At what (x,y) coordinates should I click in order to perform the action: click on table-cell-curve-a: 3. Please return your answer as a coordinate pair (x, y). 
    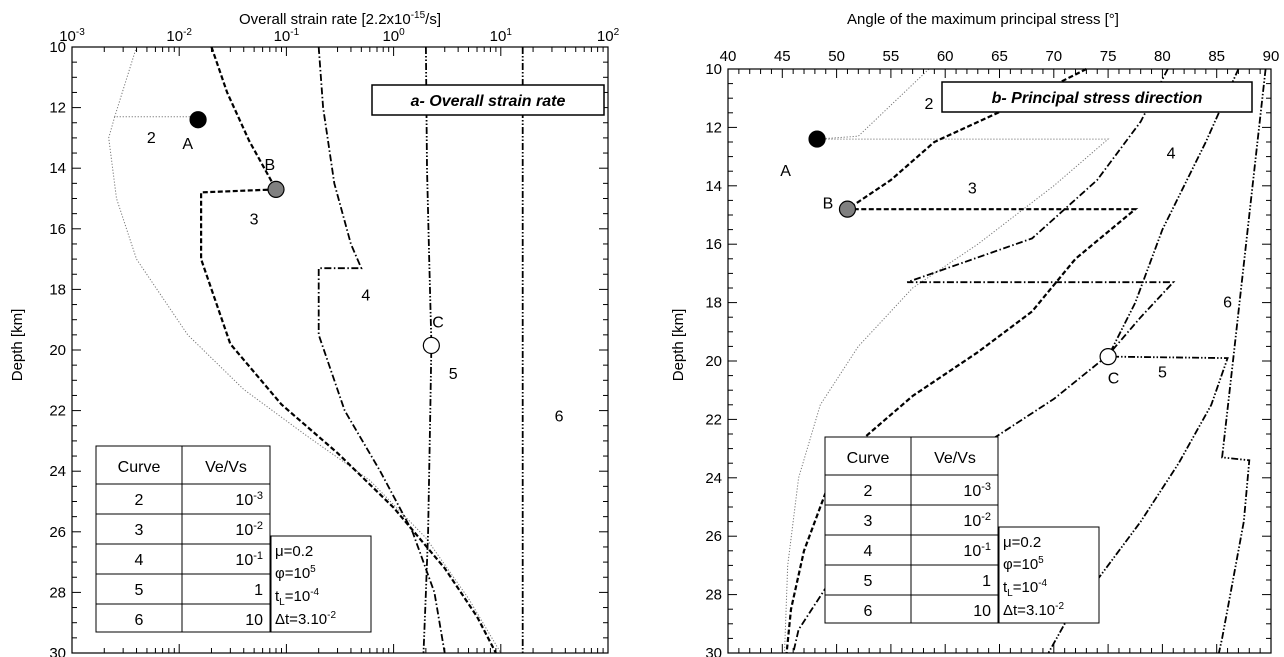
    Looking at the image, I should click on (139, 530).